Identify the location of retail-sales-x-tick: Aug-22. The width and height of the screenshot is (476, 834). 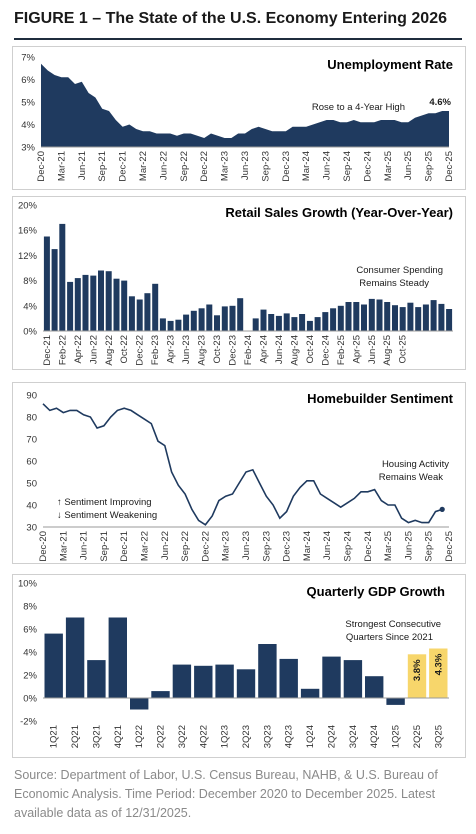
(109, 350).